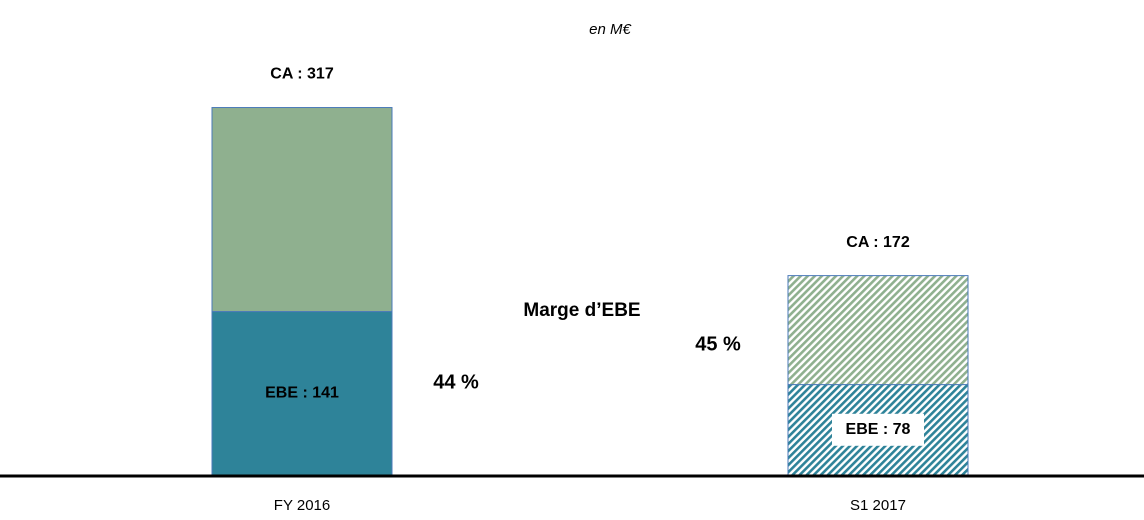 This screenshot has width=1144, height=520. What do you see at coordinates (878, 505) in the screenshot?
I see `x-tick-label: S1 2017` at bounding box center [878, 505].